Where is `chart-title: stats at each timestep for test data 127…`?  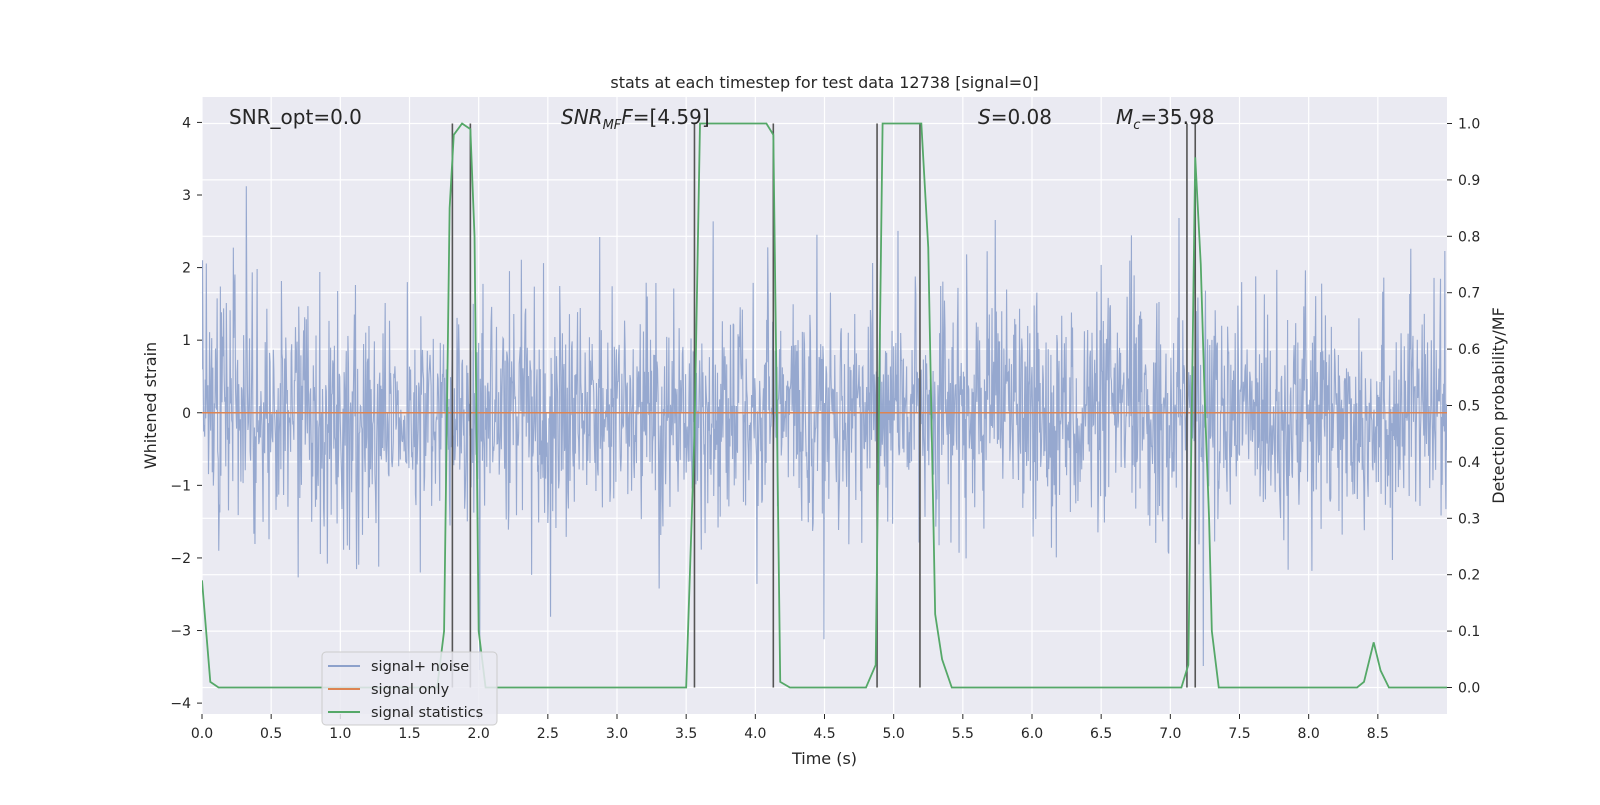 chart-title: stats at each timestep for test data 127… is located at coordinates (824, 82).